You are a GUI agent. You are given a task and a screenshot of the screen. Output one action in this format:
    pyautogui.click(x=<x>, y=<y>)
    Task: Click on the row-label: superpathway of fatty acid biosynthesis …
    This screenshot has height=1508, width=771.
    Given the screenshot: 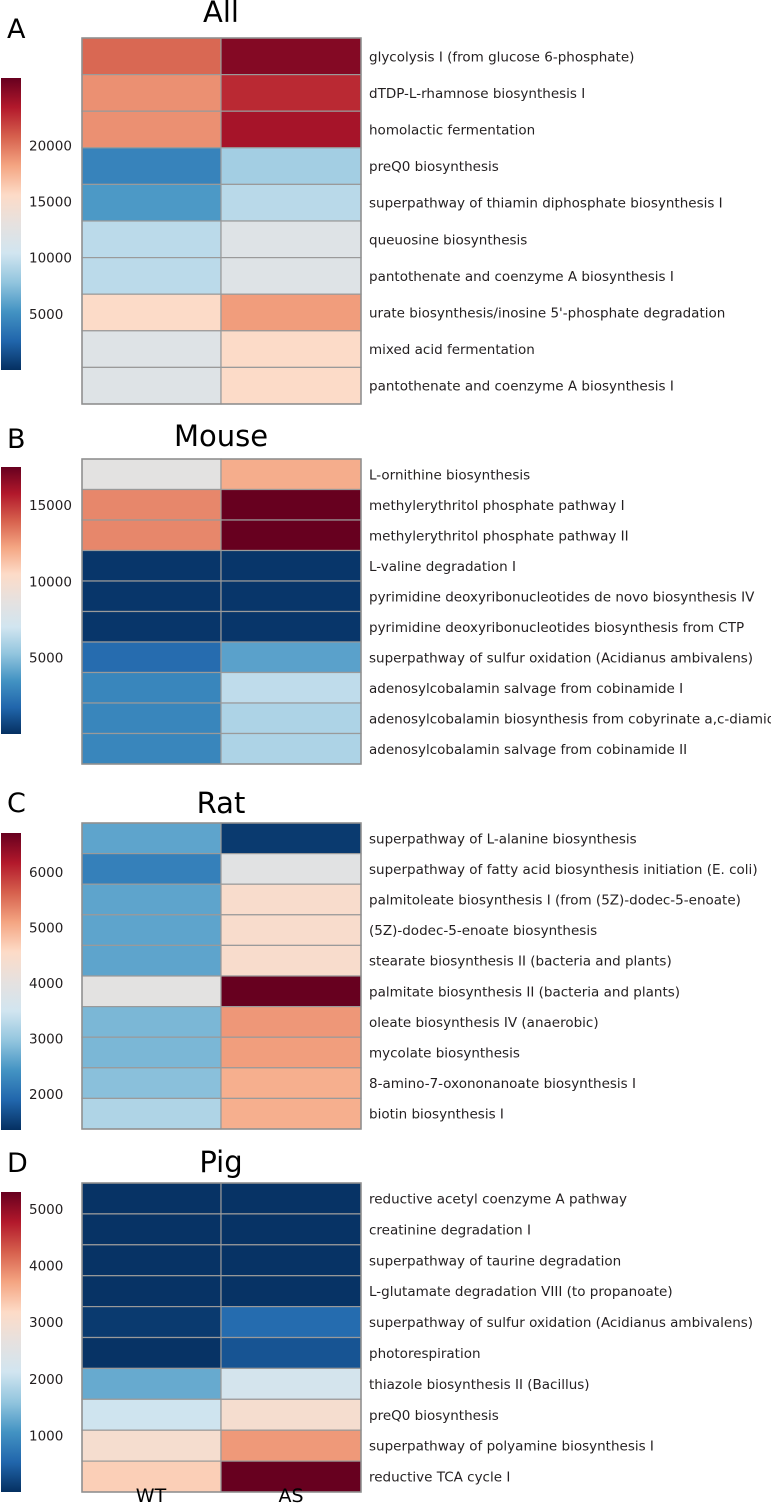 What is the action you would take?
    pyautogui.click(x=563, y=870)
    